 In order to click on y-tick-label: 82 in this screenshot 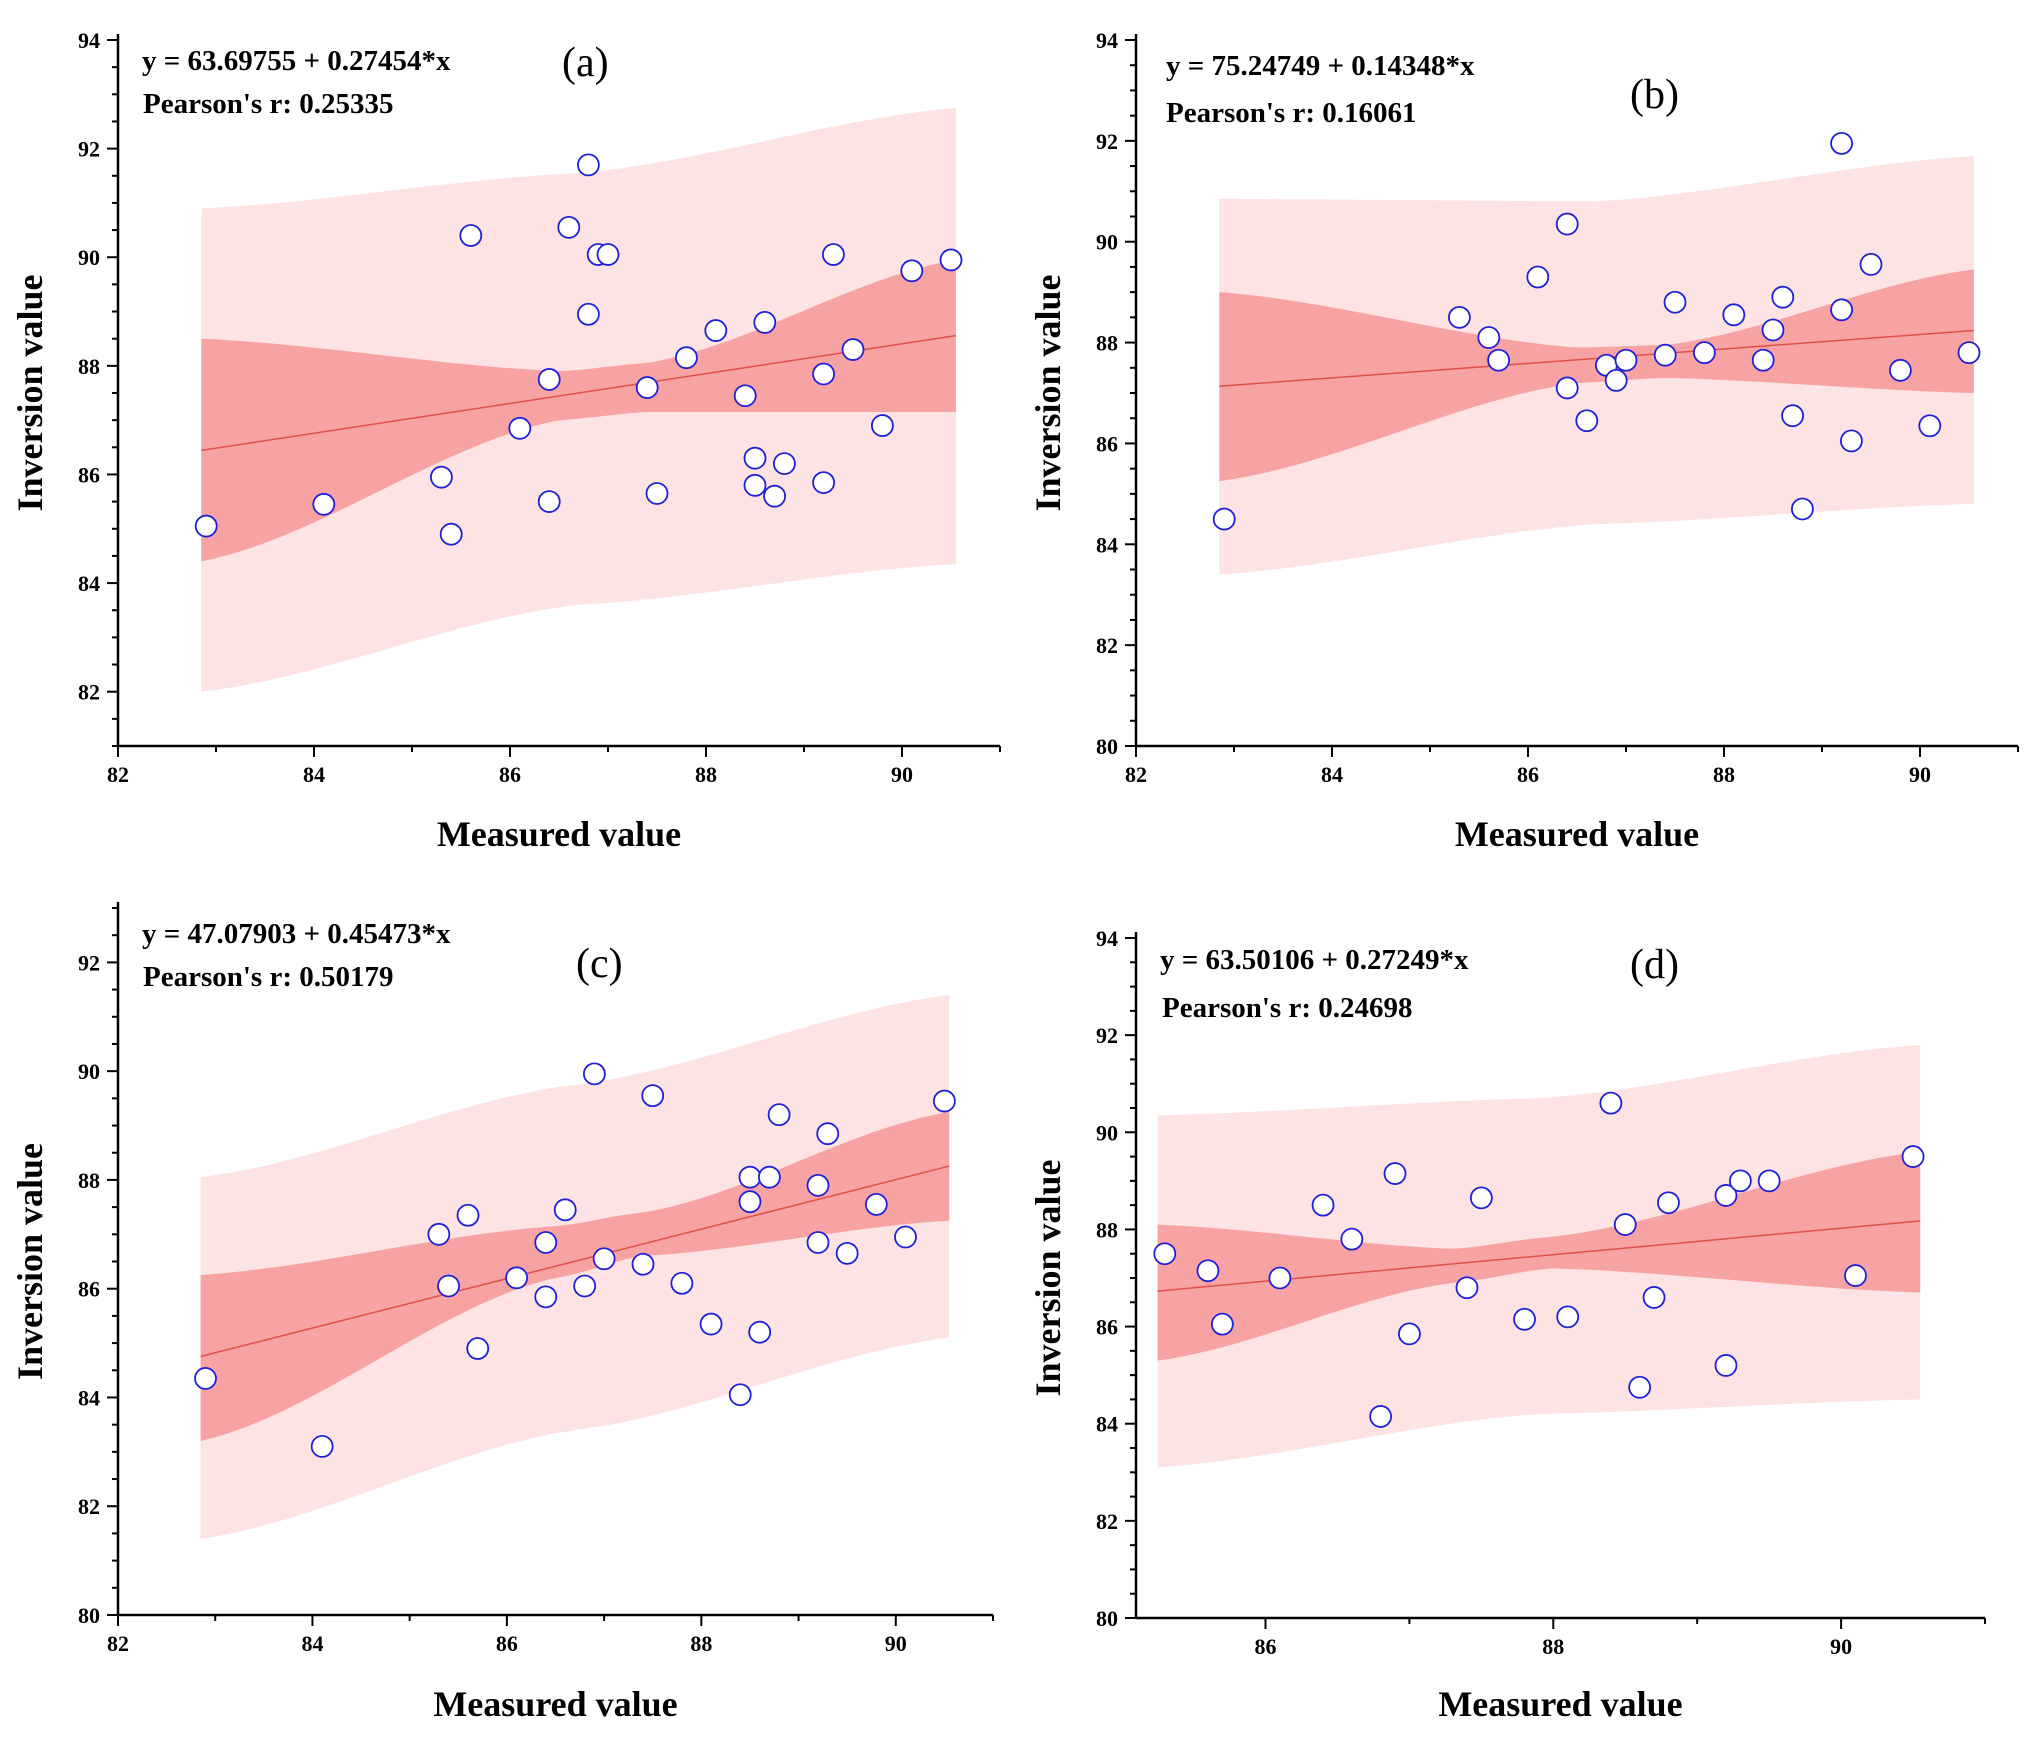, I will do `click(1107, 1521)`.